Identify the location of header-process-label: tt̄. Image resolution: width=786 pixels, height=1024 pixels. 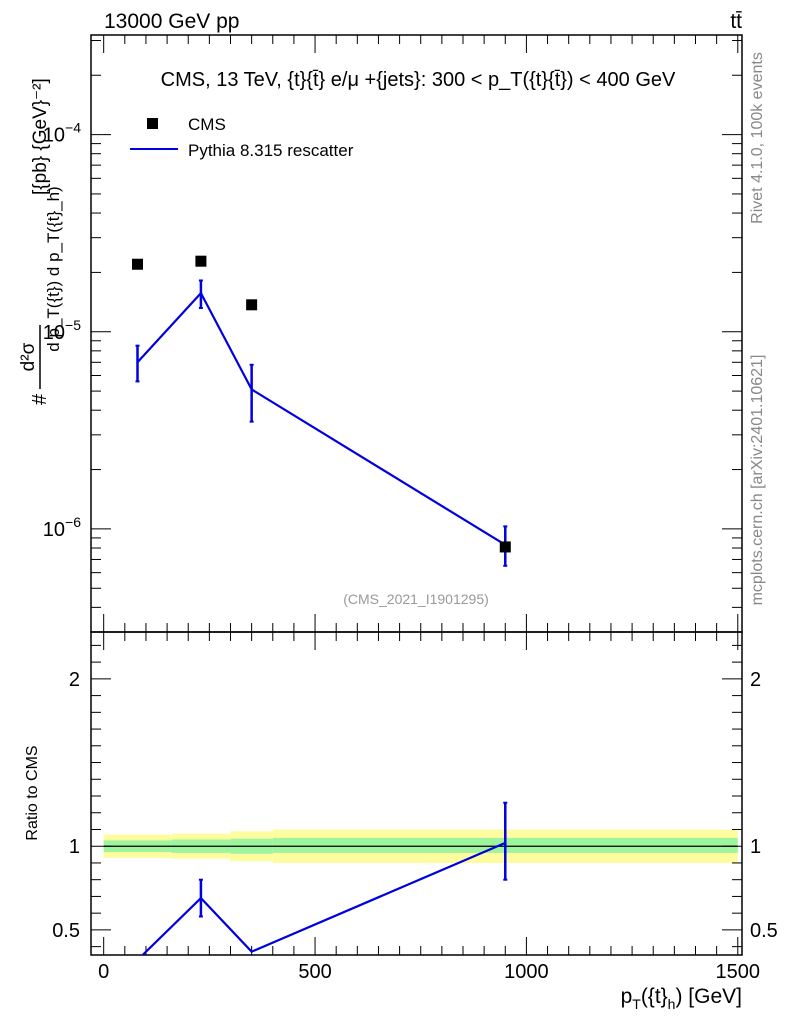
(736, 21).